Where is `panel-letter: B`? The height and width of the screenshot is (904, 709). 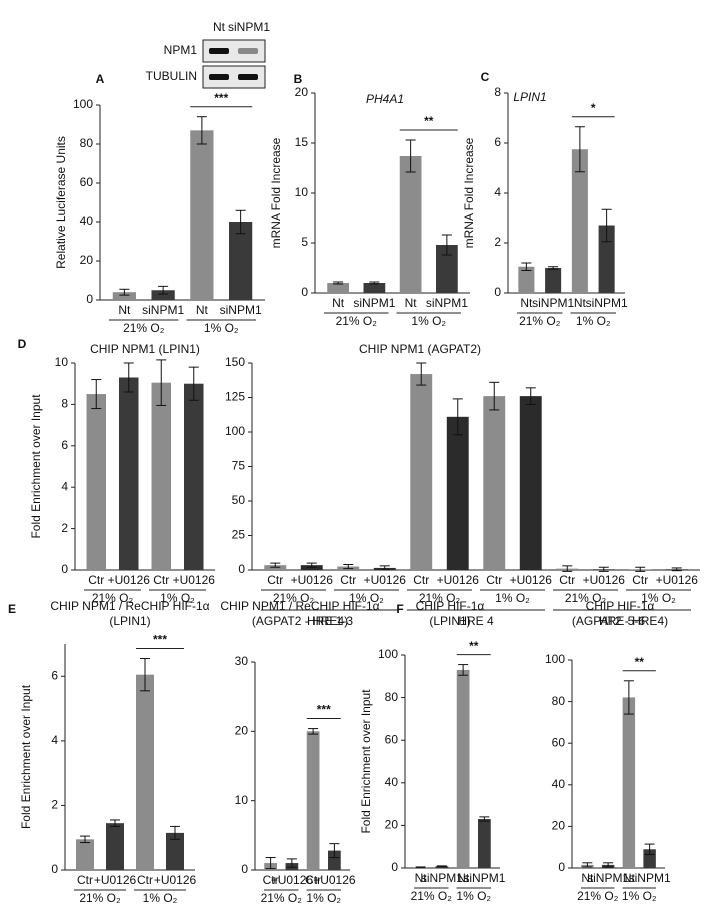 panel-letter: B is located at coordinates (298, 79).